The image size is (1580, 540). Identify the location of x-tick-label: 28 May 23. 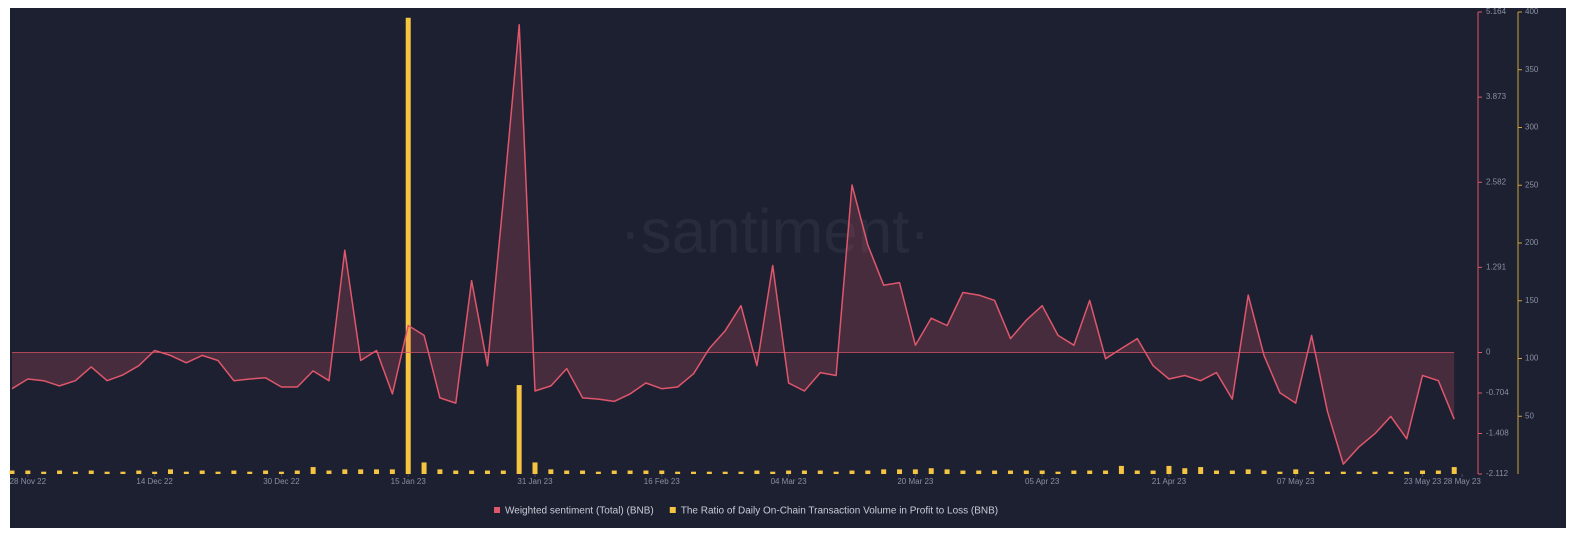
(1462, 481).